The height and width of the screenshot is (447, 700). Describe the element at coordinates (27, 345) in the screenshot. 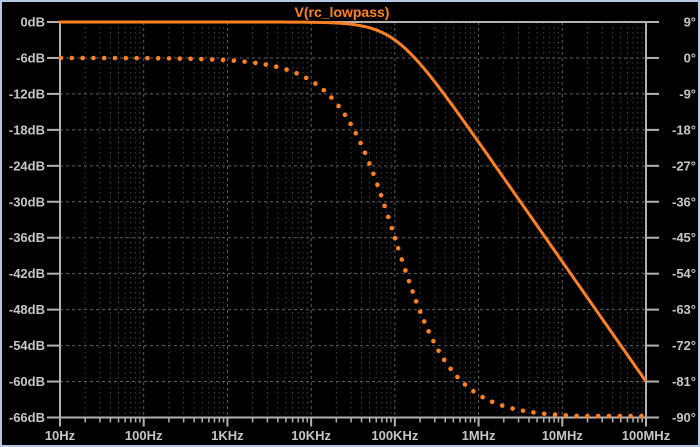

I see `y-left-tick-label: -54dB` at that location.